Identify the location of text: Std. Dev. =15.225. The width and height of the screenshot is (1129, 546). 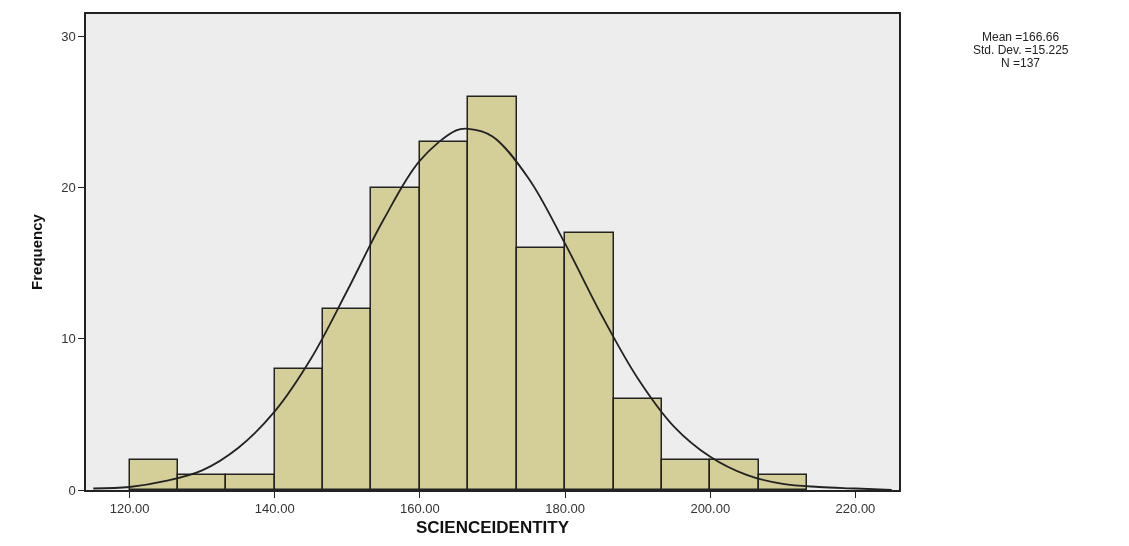
(1021, 50).